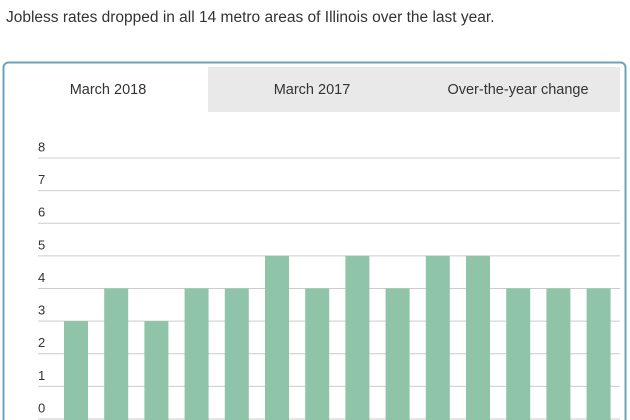 The width and height of the screenshot is (630, 420). I want to click on tab-active, so click(108, 90).